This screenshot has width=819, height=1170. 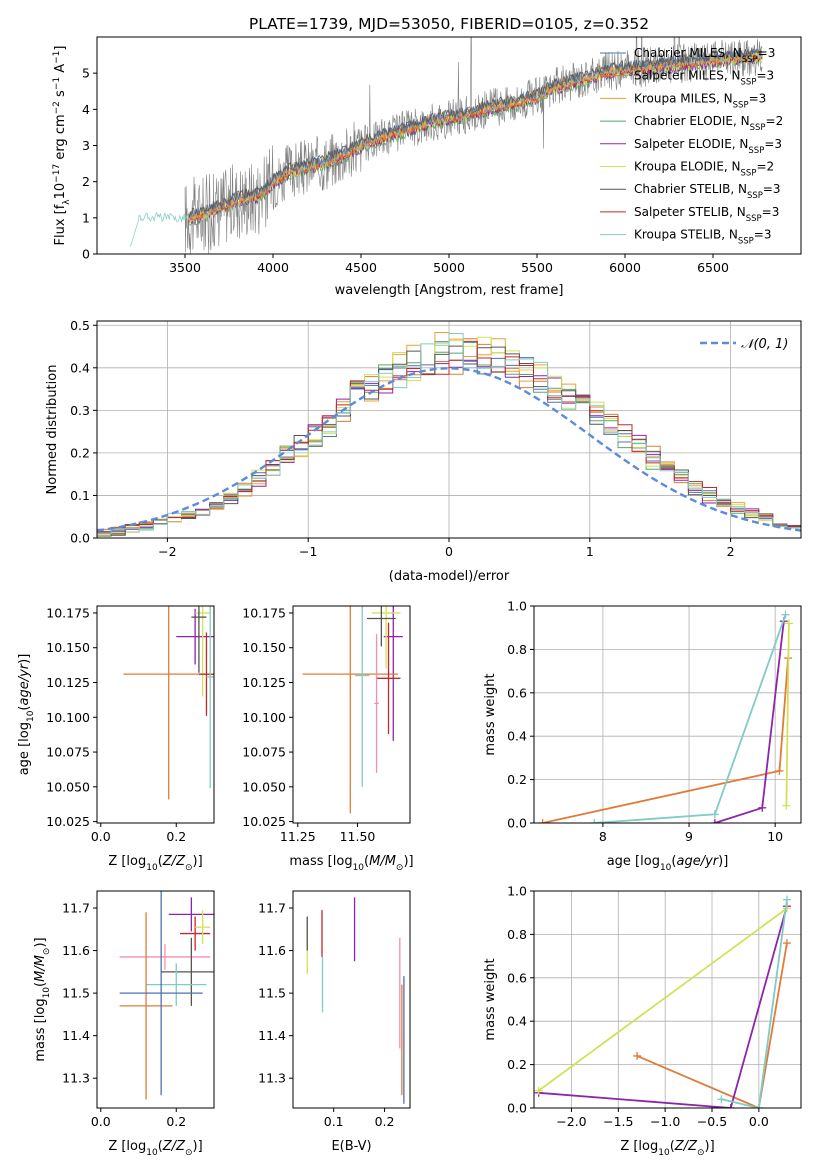 I want to click on label-part: λ, so click(x=67, y=202).